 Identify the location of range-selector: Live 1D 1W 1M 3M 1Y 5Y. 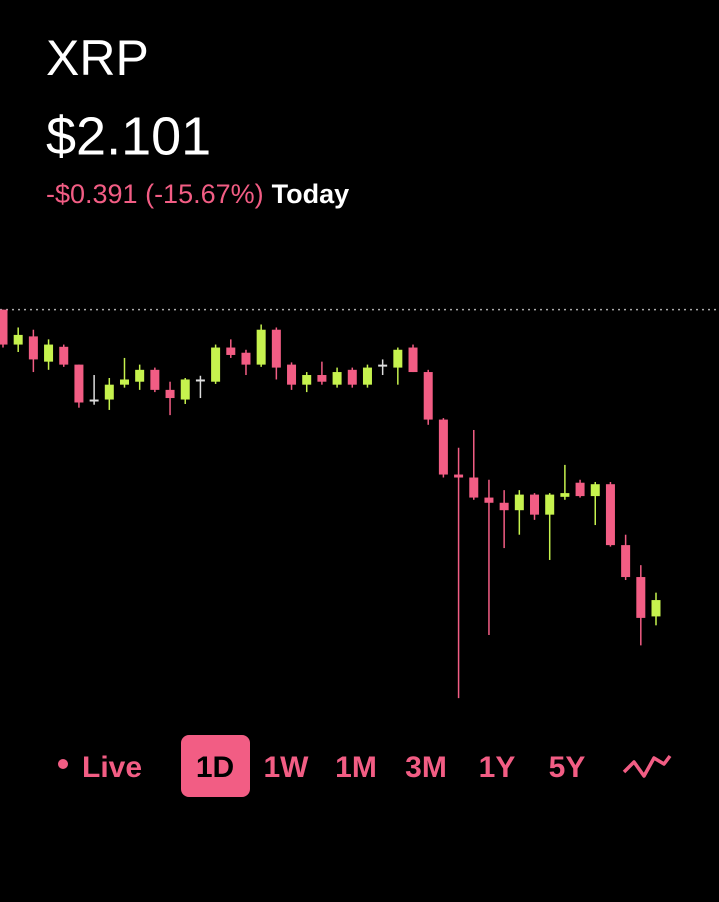
(365, 766).